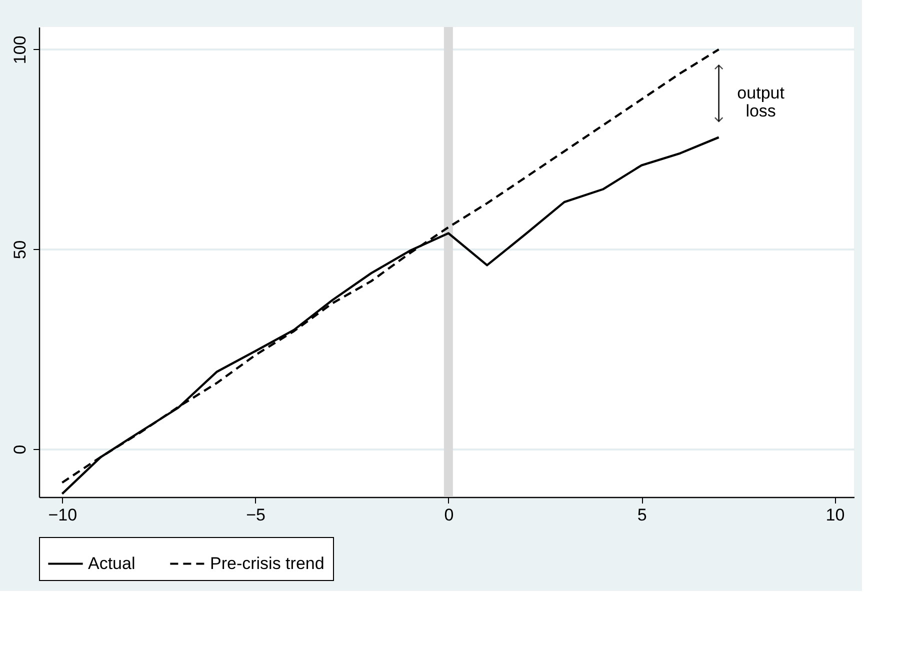 The width and height of the screenshot is (899, 659). What do you see at coordinates (63, 515) in the screenshot?
I see `x-tick-label: −10` at bounding box center [63, 515].